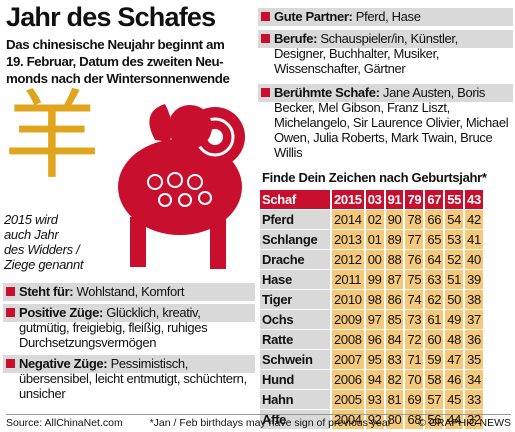  I want to click on year-cell: 98, so click(374, 299).